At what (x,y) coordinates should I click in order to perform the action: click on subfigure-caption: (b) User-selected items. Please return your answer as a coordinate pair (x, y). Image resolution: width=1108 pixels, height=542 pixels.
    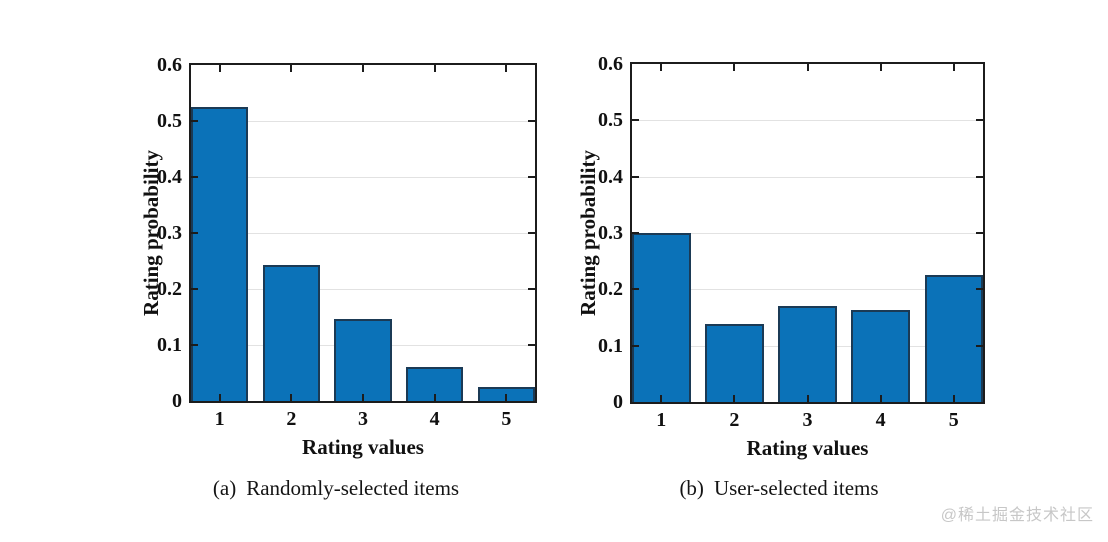
    Looking at the image, I should click on (779, 488).